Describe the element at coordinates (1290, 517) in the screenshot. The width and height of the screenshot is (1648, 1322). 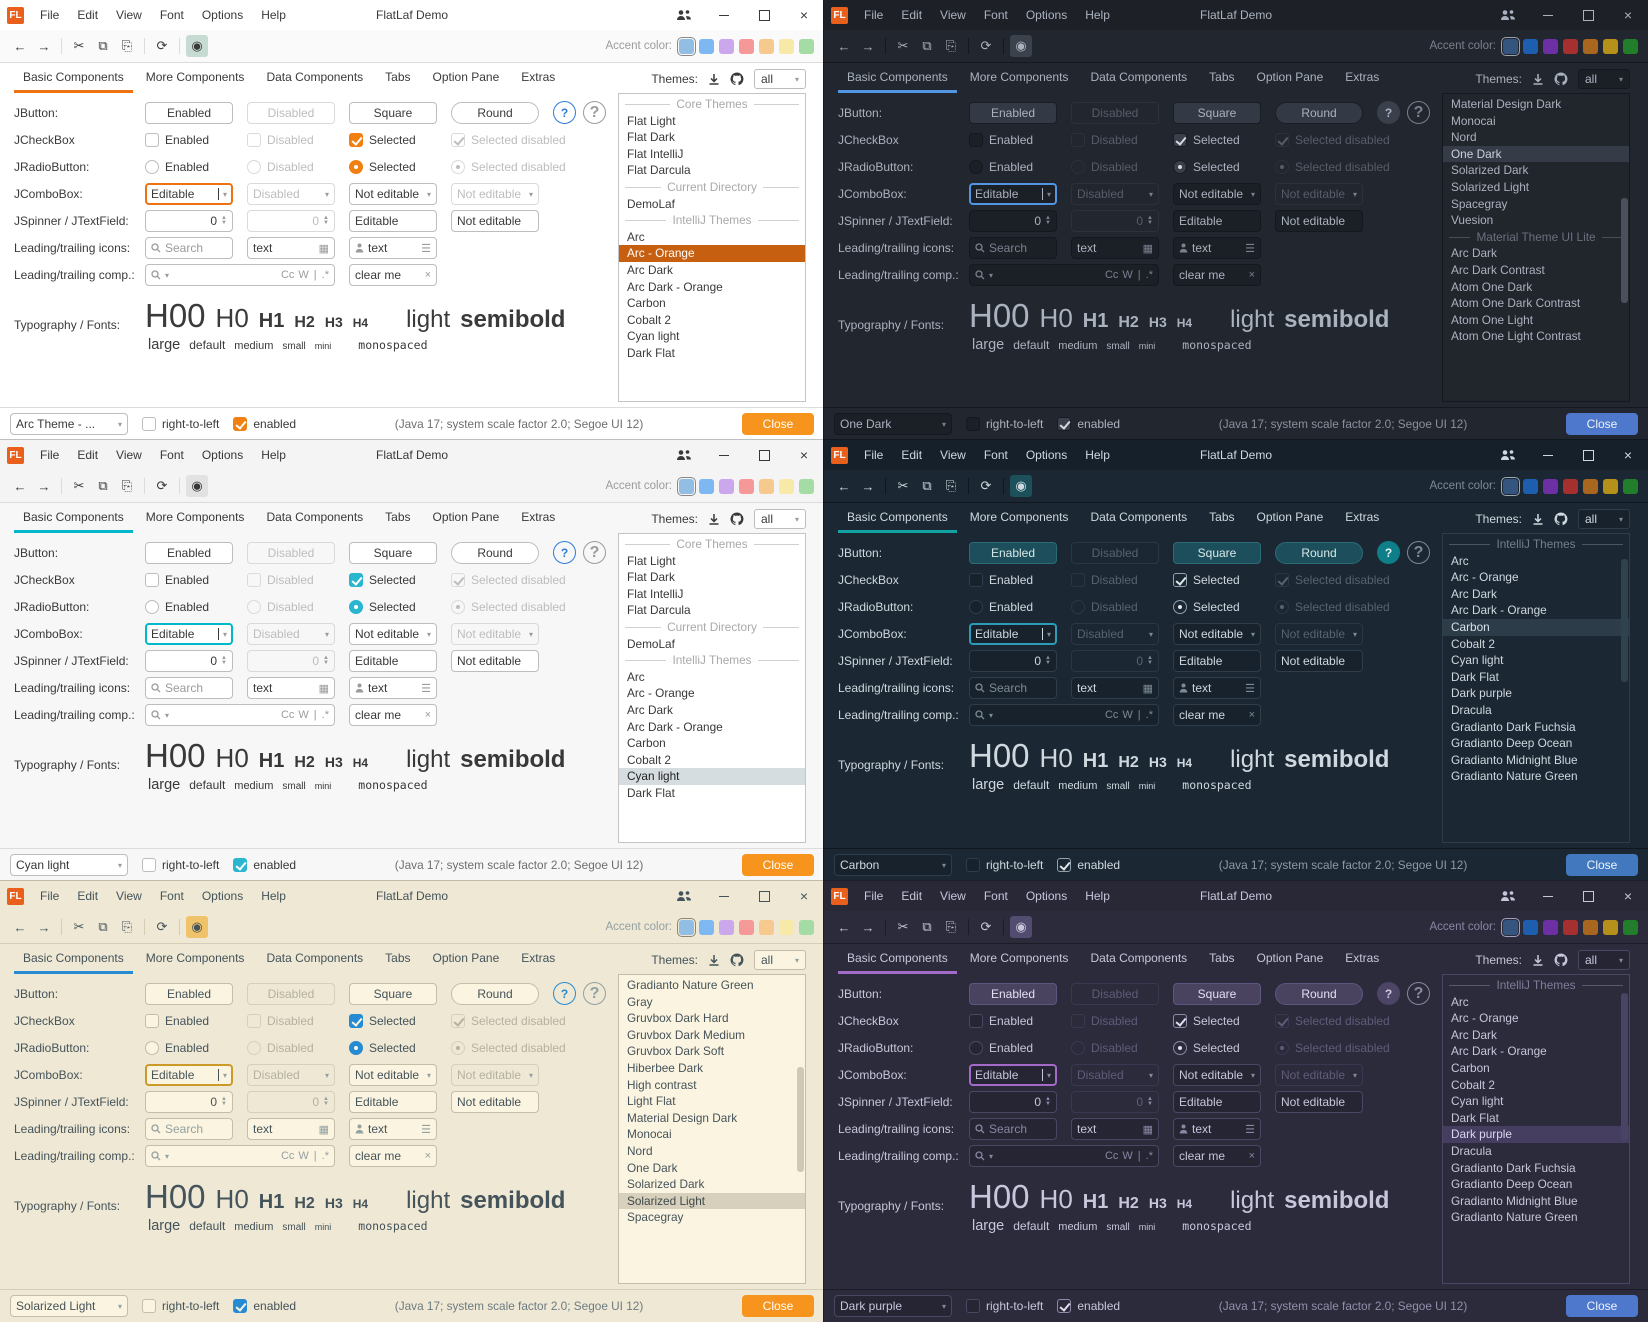
I see `tab-option-pane: Option Pane` at that location.